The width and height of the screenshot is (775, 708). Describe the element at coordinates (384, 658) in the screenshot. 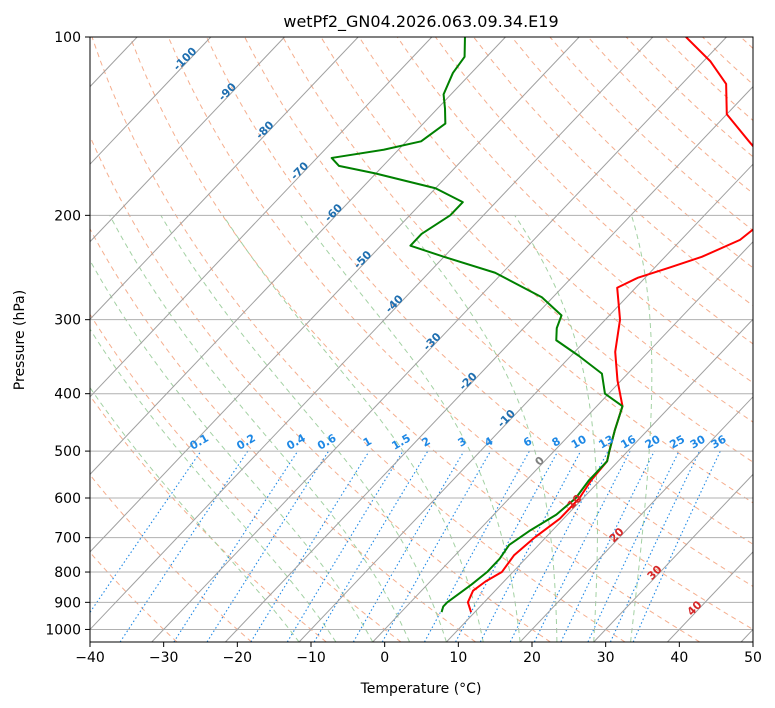

I see `x-tick-label: 0` at that location.